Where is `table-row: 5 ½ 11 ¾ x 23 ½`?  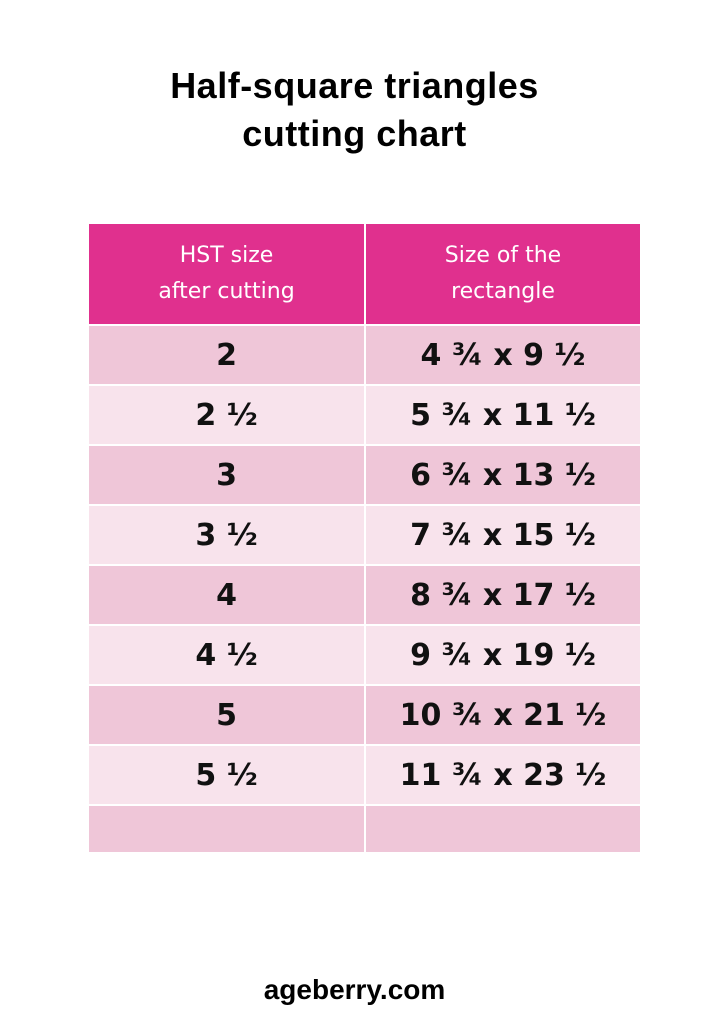 table-row: 5 ½ 11 ¾ x 23 ½ is located at coordinates (364, 774).